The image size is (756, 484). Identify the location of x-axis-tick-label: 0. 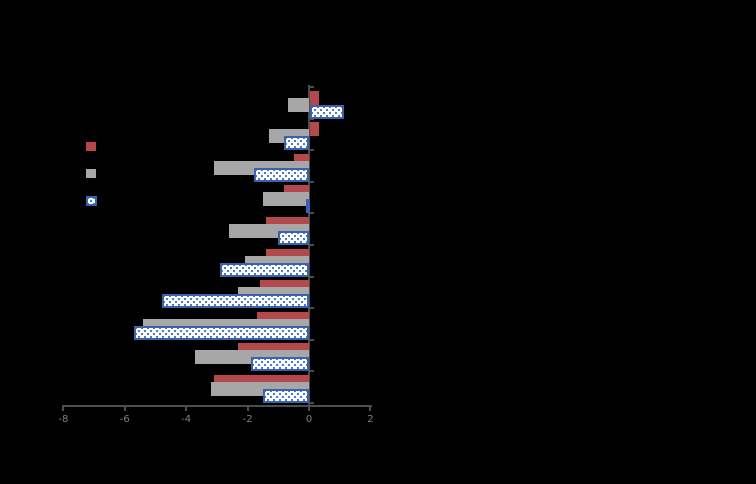
(309, 419).